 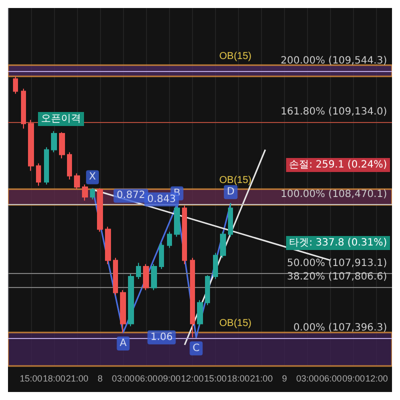 I want to click on annotation: A, so click(x=123, y=343).